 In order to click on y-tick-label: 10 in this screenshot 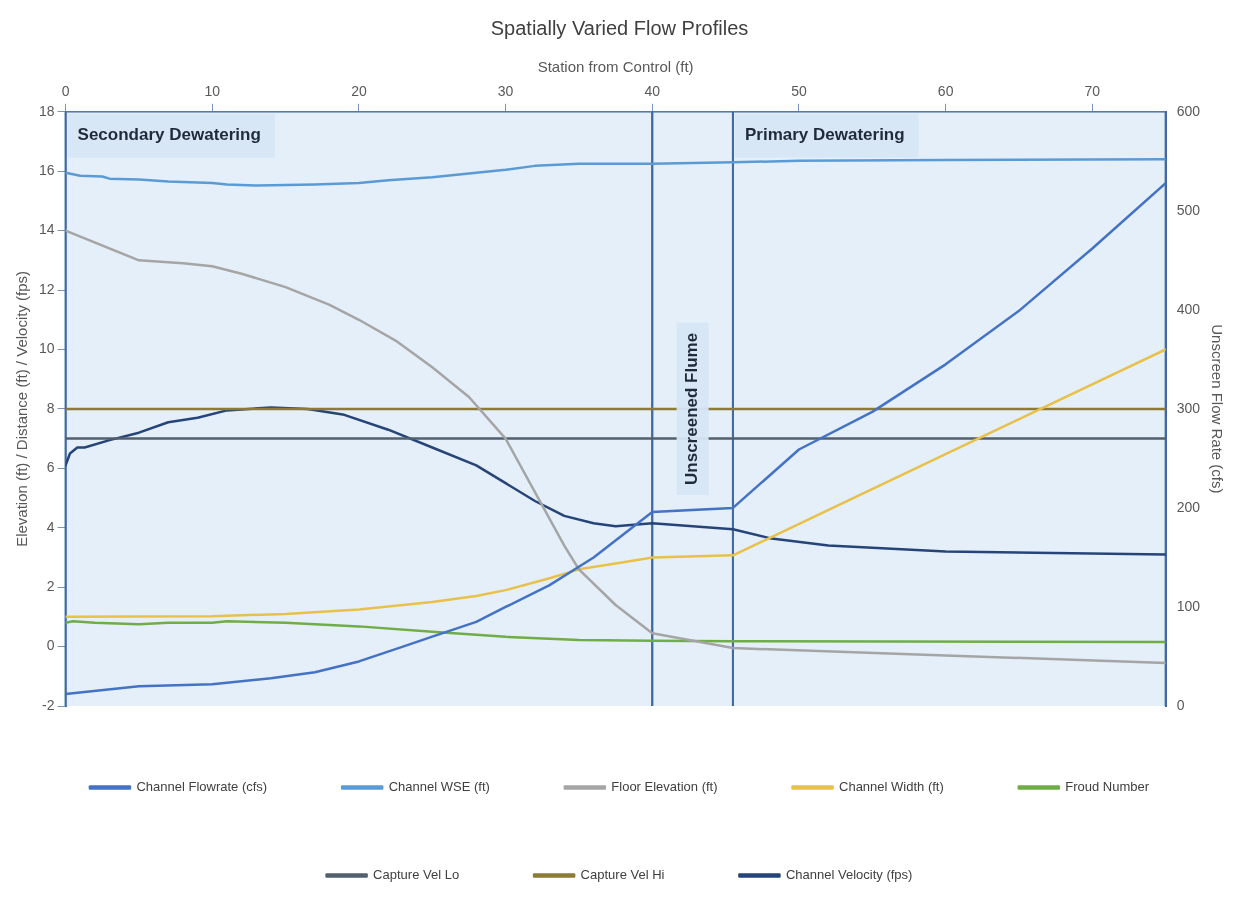, I will do `click(46, 348)`.